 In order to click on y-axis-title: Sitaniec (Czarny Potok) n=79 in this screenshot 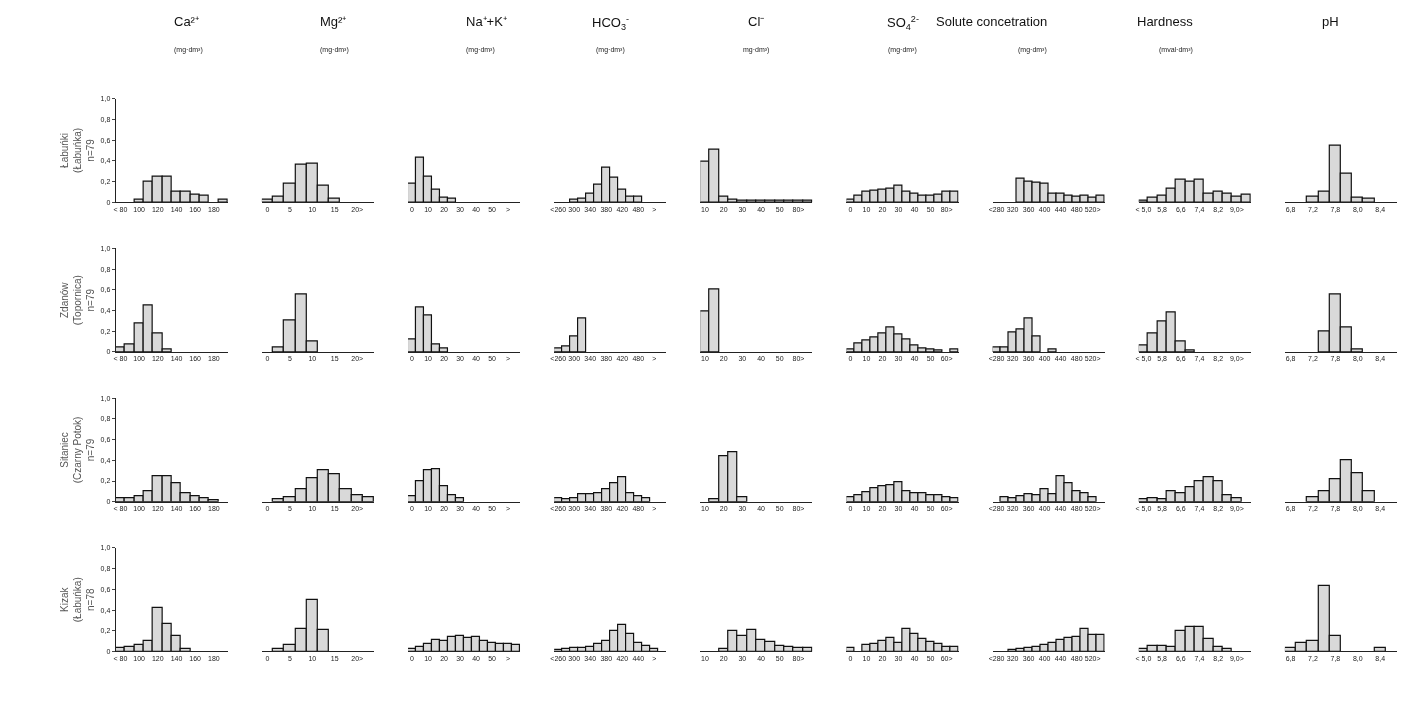, I will do `click(77, 450)`.